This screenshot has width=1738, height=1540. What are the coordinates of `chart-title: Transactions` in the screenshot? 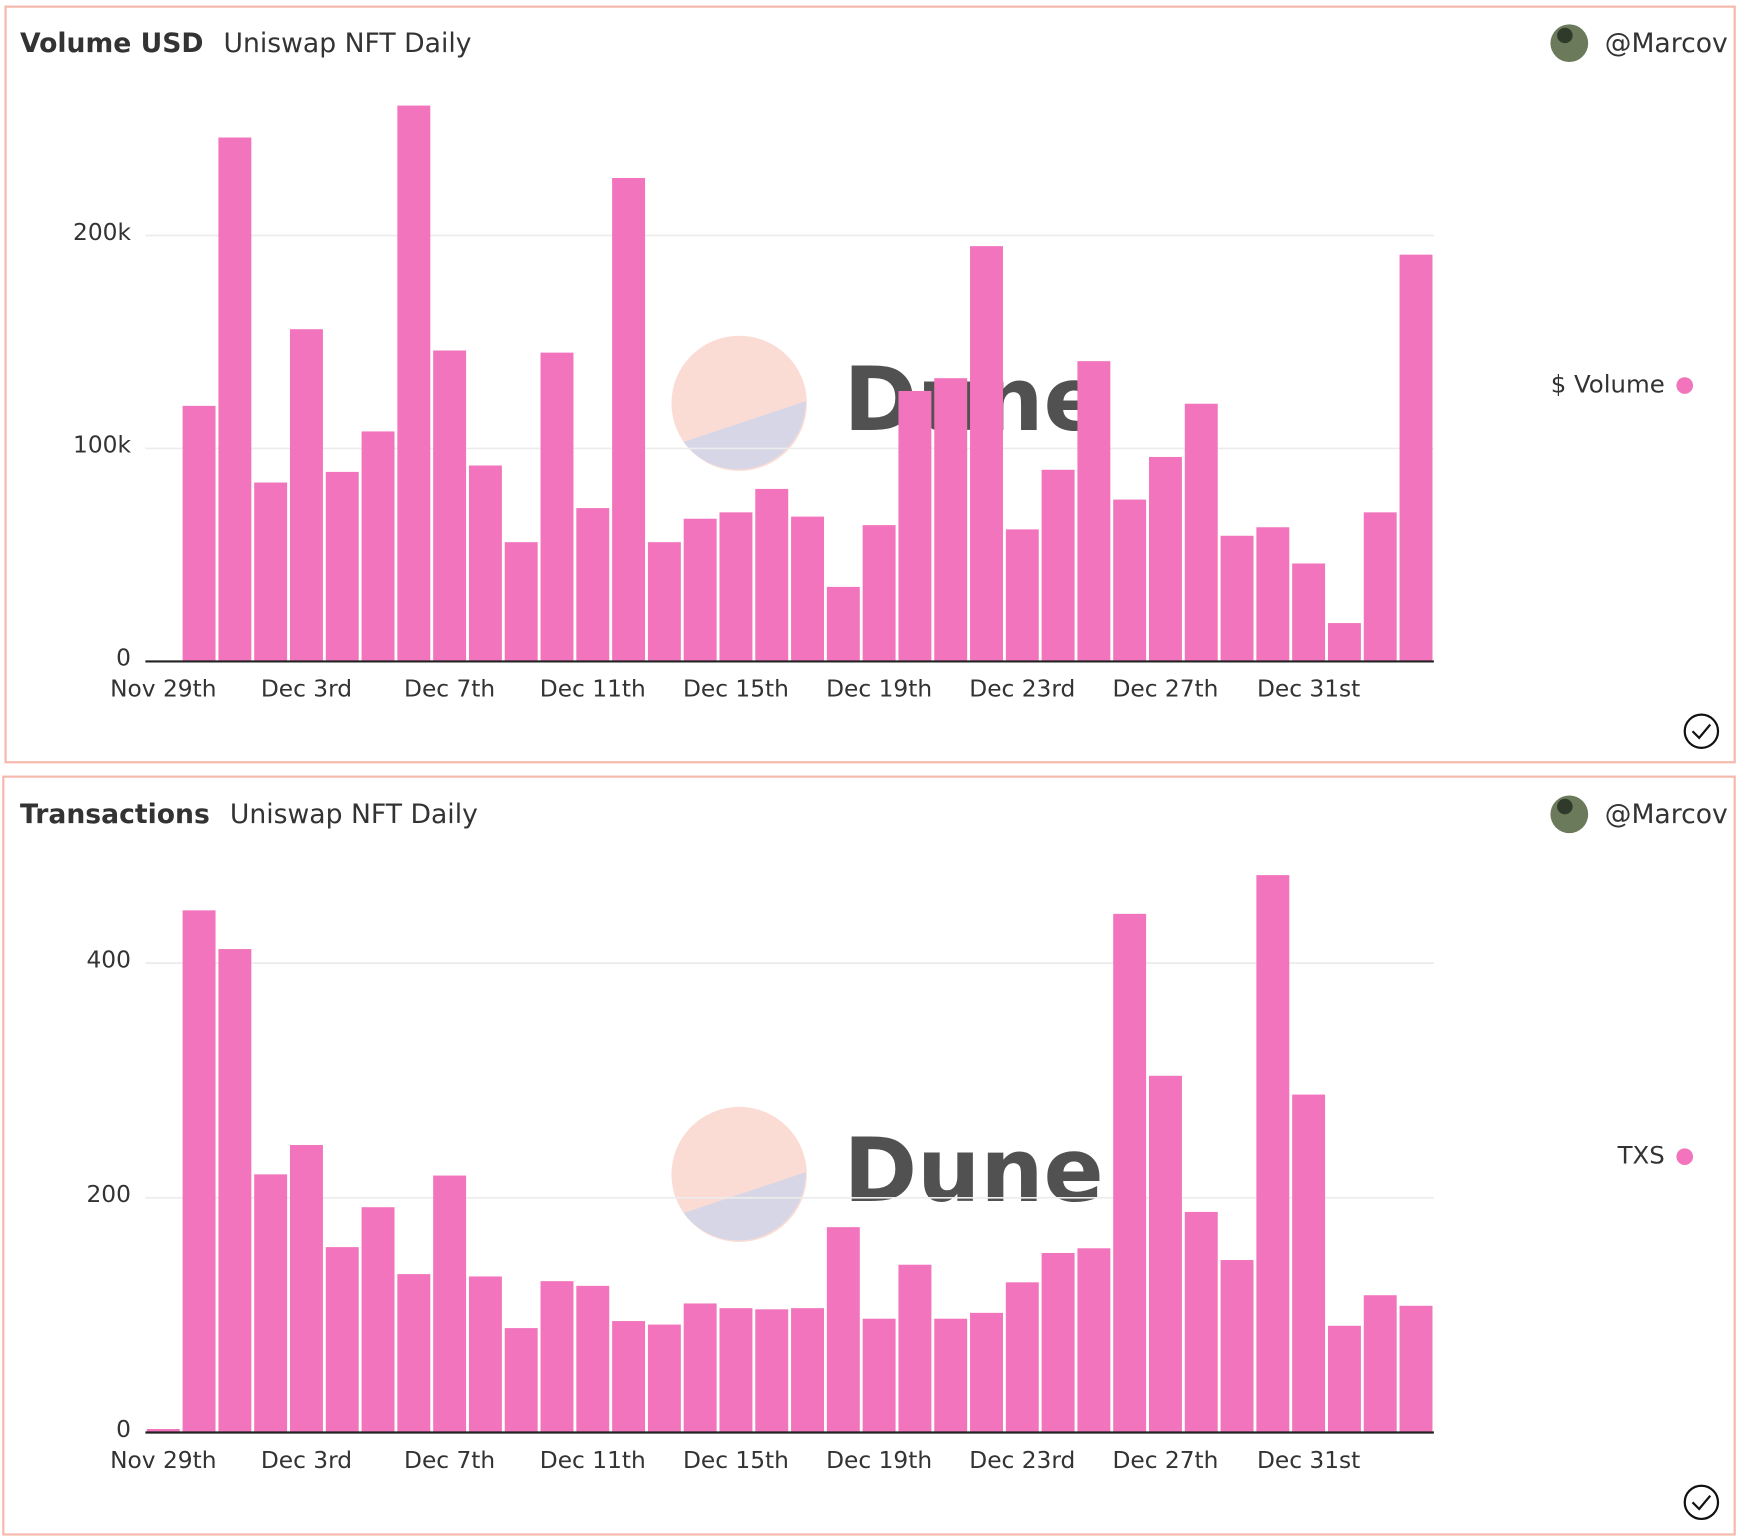 It's located at (115, 814).